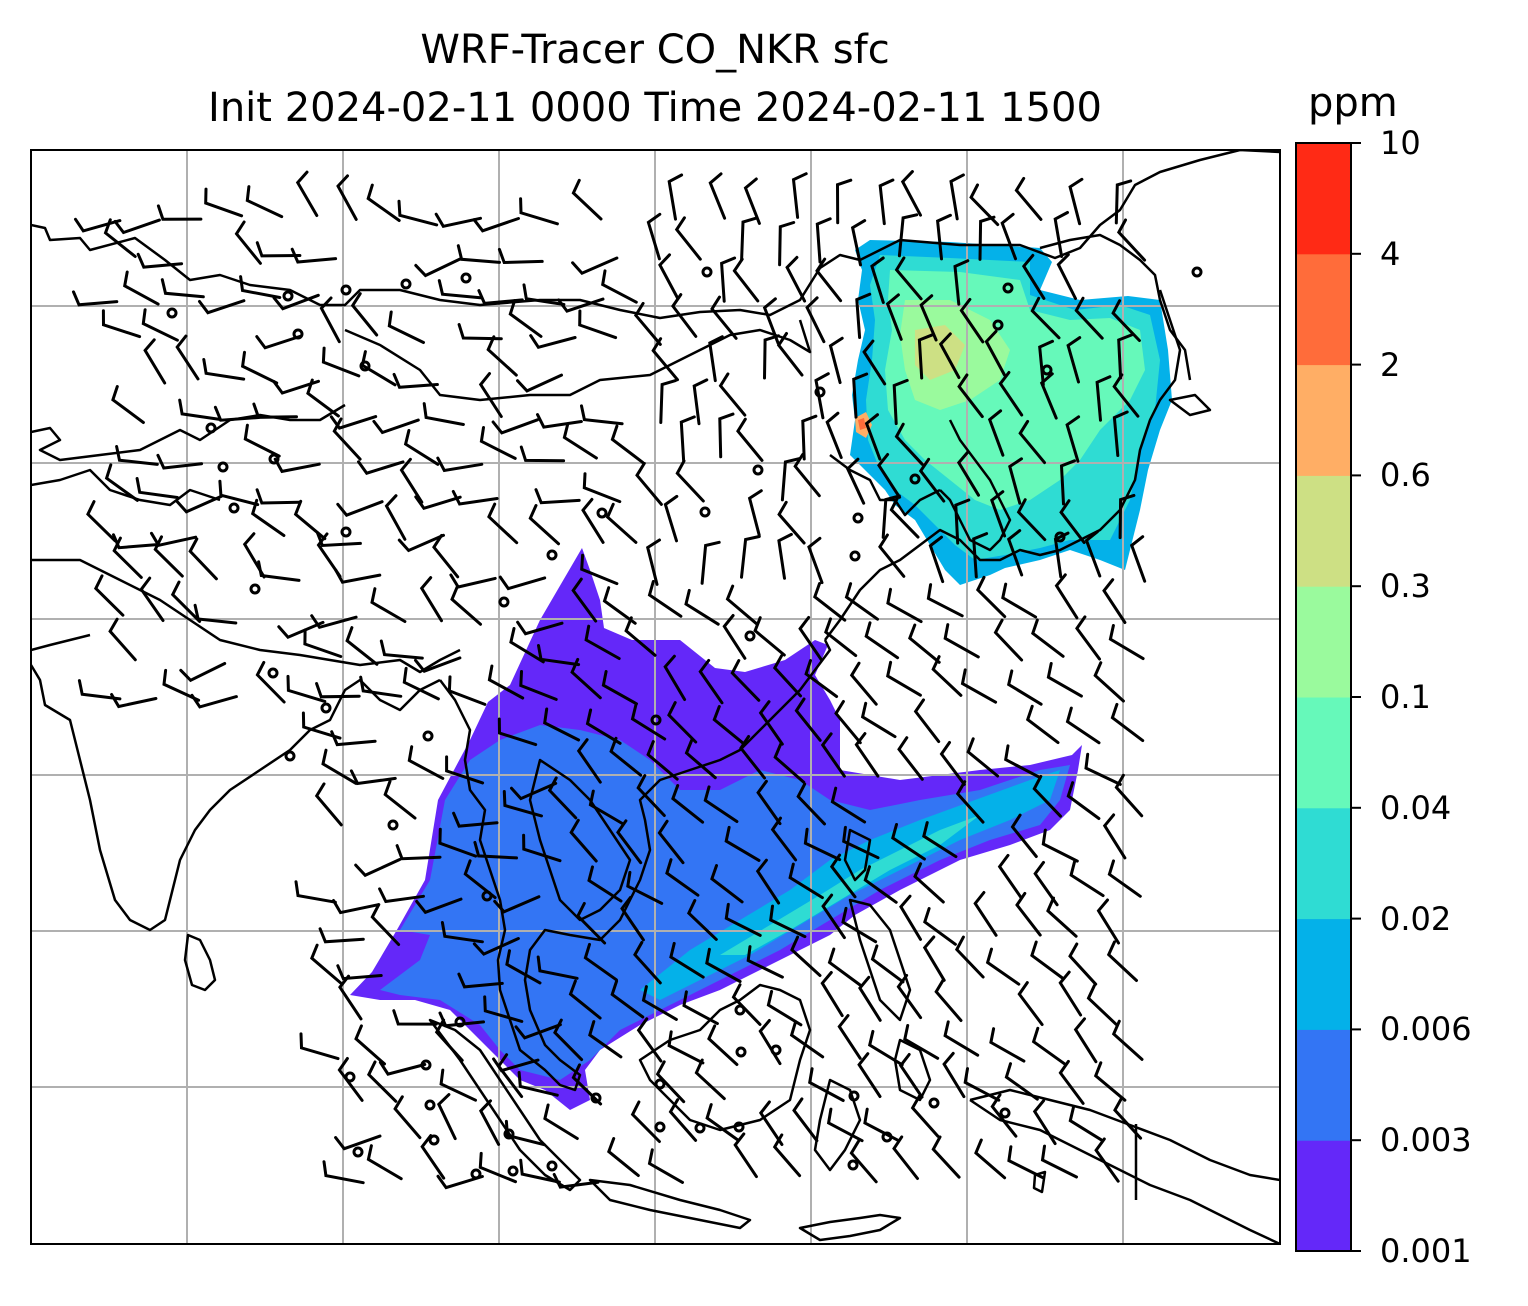  Describe the element at coordinates (1323, 1196) in the screenshot. I see `colorbar-segment` at that location.